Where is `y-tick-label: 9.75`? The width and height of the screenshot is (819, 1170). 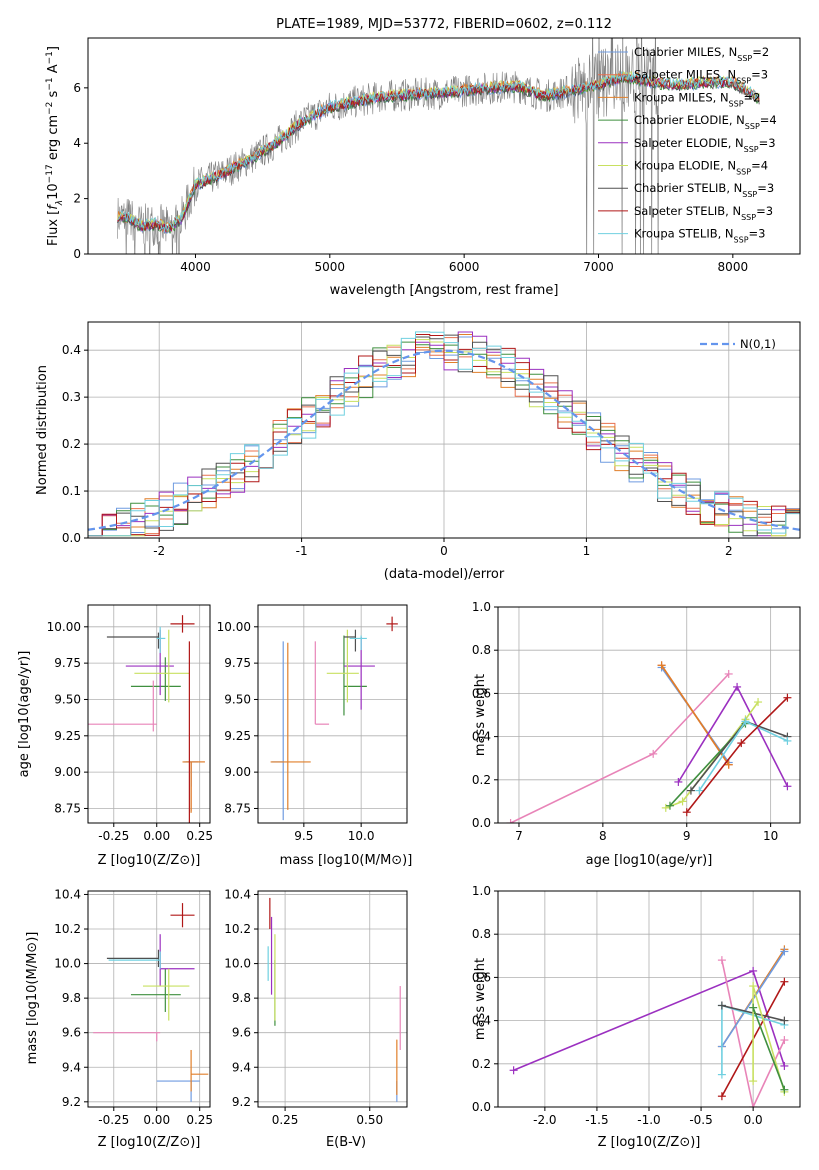 y-tick-label: 9.75 is located at coordinates (237, 663).